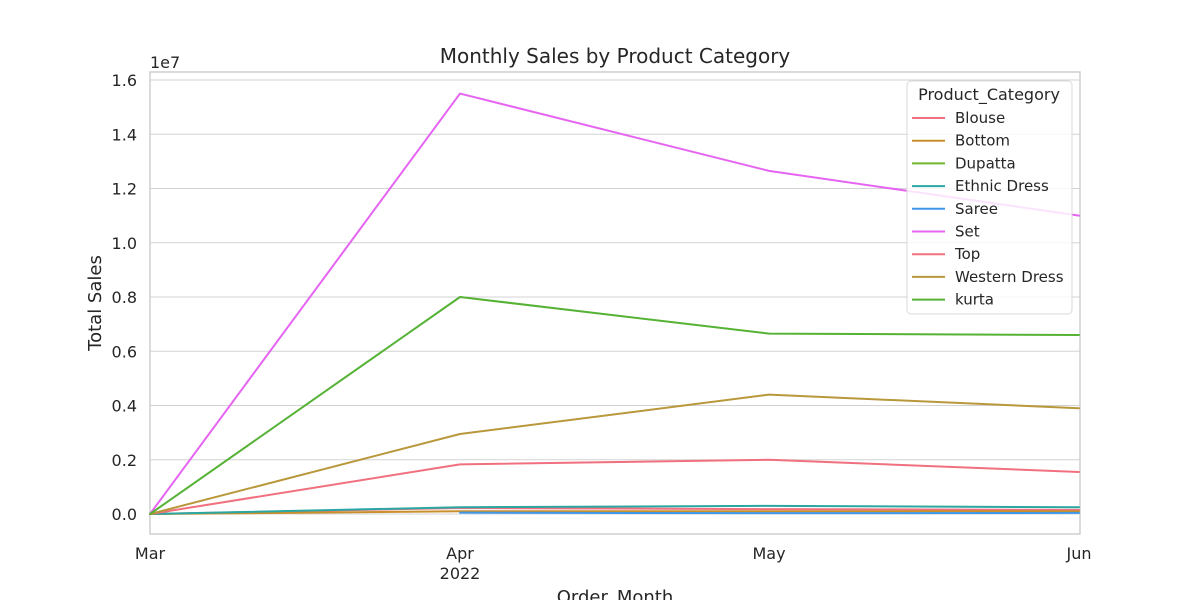  Describe the element at coordinates (967, 232) in the screenshot. I see `legend-item-label: Set` at that location.